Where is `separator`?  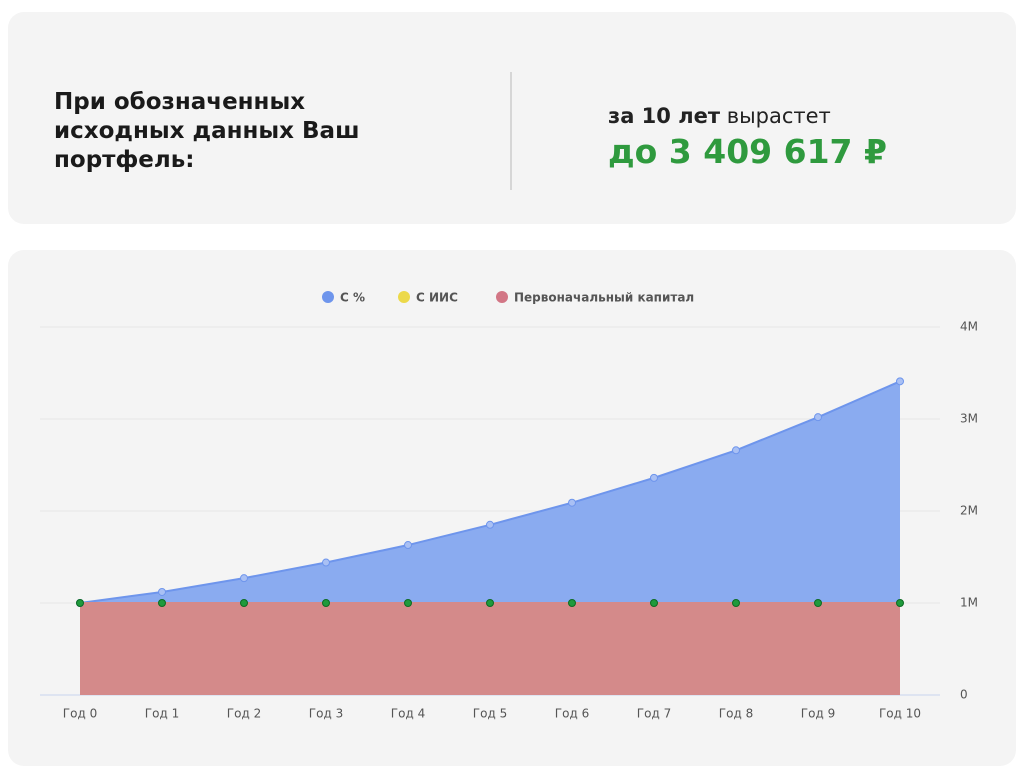 separator is located at coordinates (511, 131).